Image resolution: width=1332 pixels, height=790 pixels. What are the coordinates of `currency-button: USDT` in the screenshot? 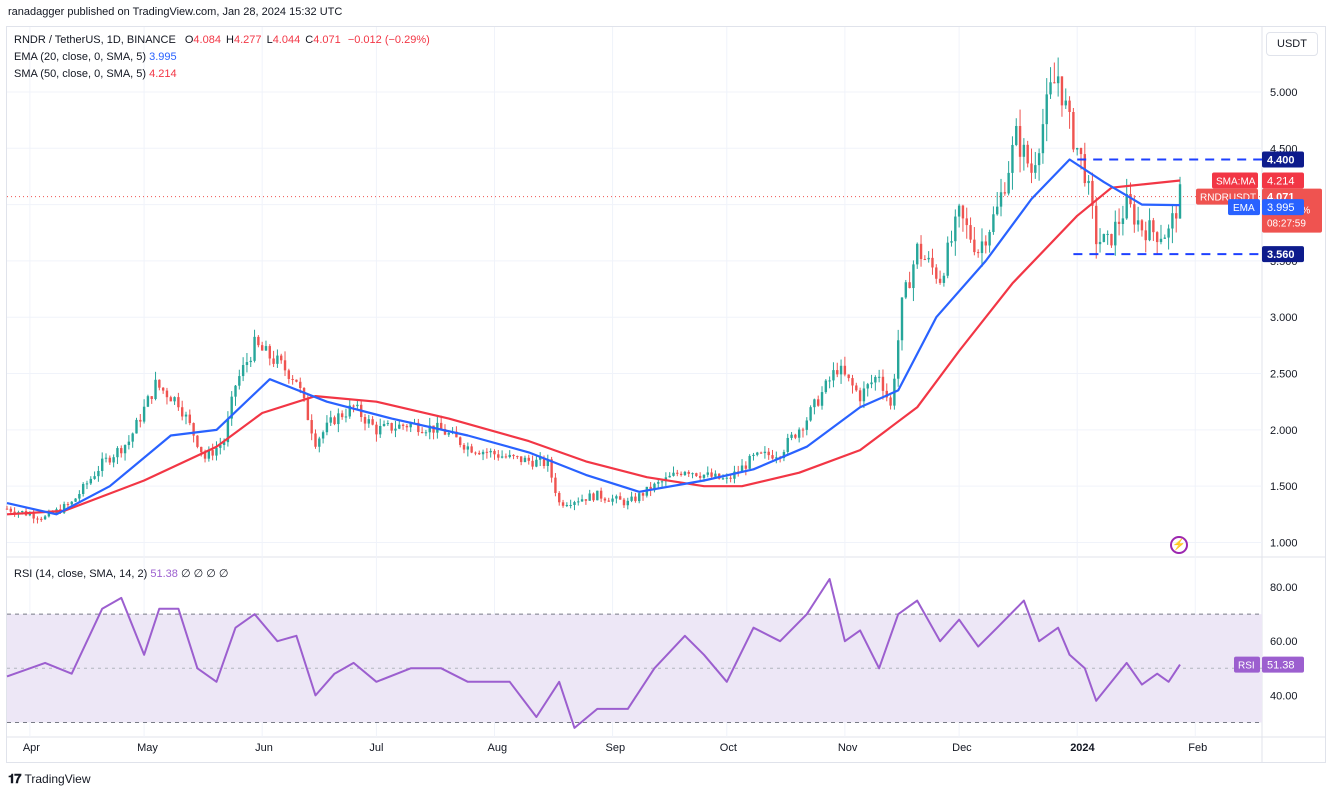 It's located at (1292, 44).